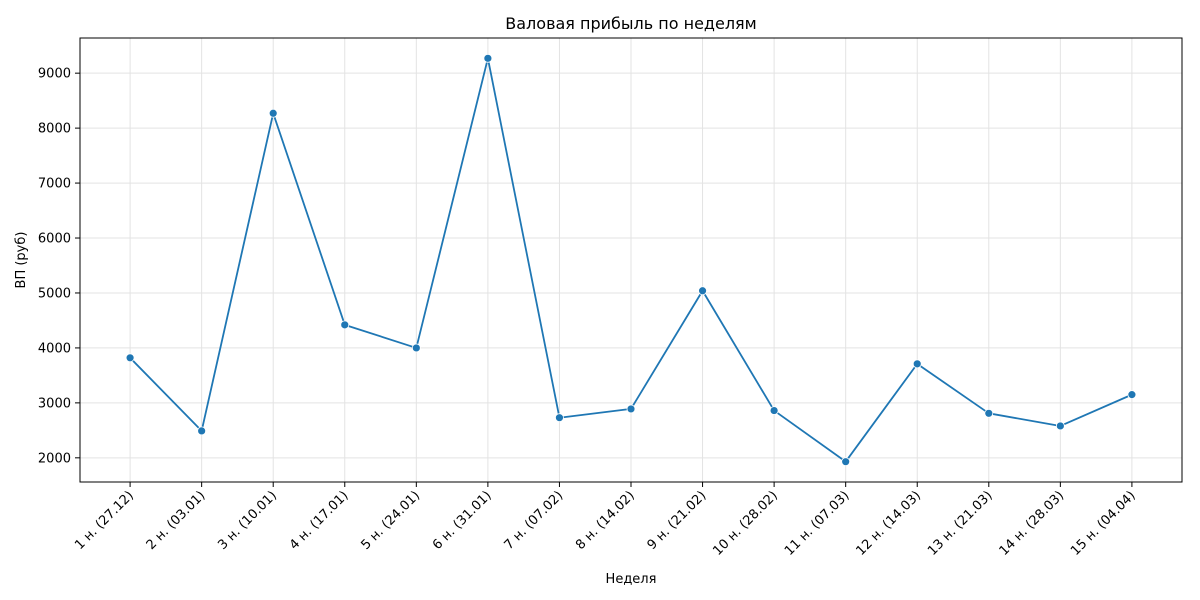 This screenshot has width=1200, height=600. What do you see at coordinates (54, 458) in the screenshot?
I see `y-tick-label: 2000` at bounding box center [54, 458].